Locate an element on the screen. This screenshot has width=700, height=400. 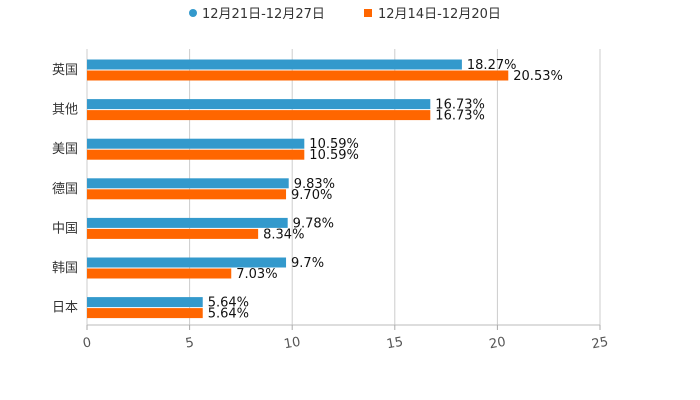
category-label-0: 英国 is located at coordinates (65, 70).